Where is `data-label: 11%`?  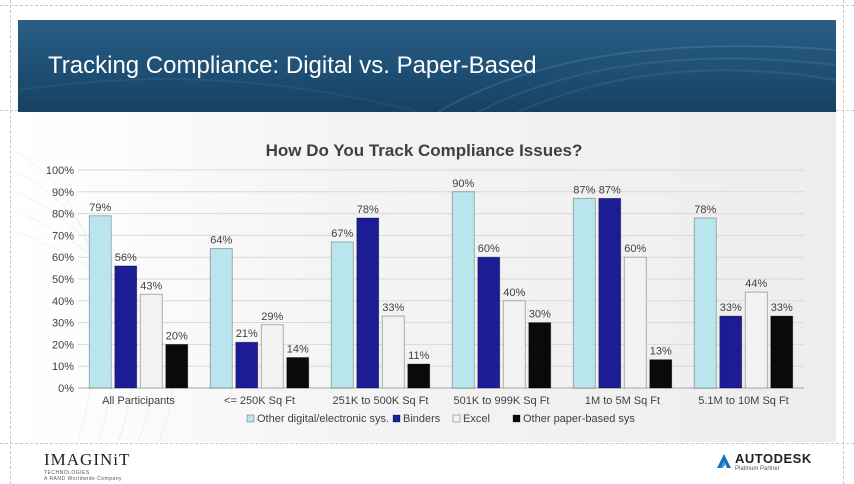 data-label: 11% is located at coordinates (418, 356).